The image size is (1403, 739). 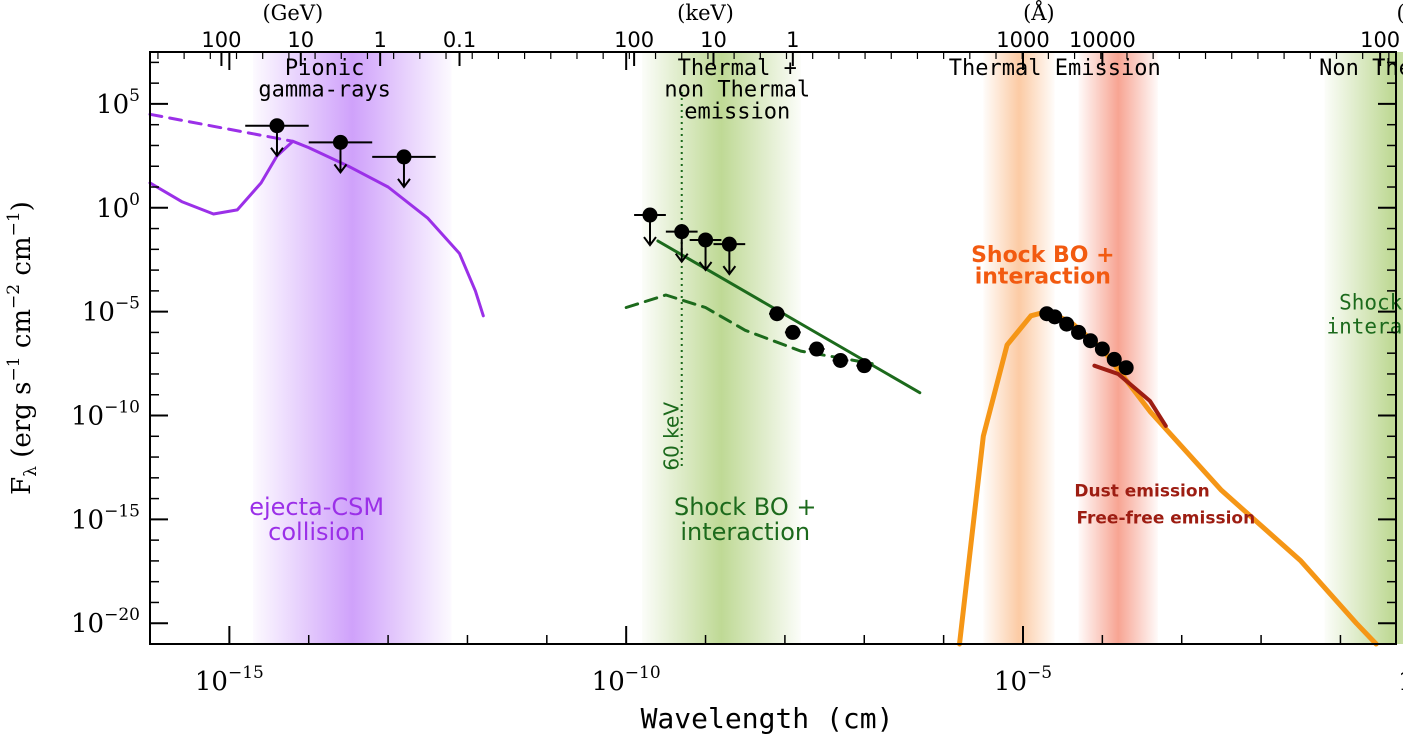 I want to click on x-tick-label: 100, so click(x=1400, y=680).